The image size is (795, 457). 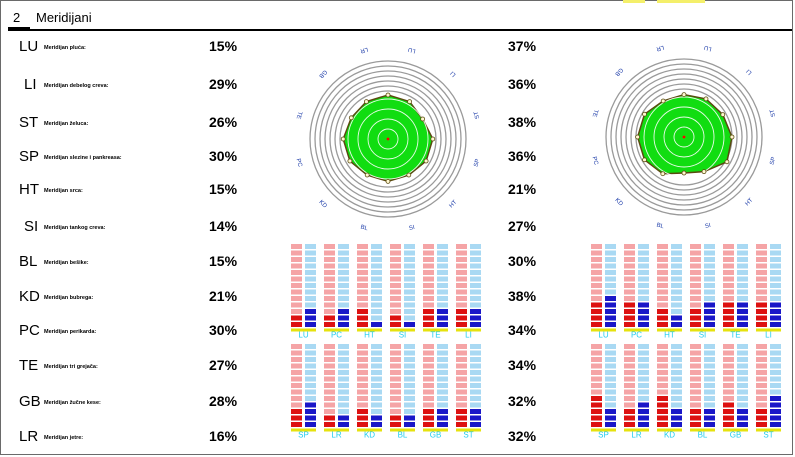 I want to click on bar-group-label: BL, so click(x=703, y=435).